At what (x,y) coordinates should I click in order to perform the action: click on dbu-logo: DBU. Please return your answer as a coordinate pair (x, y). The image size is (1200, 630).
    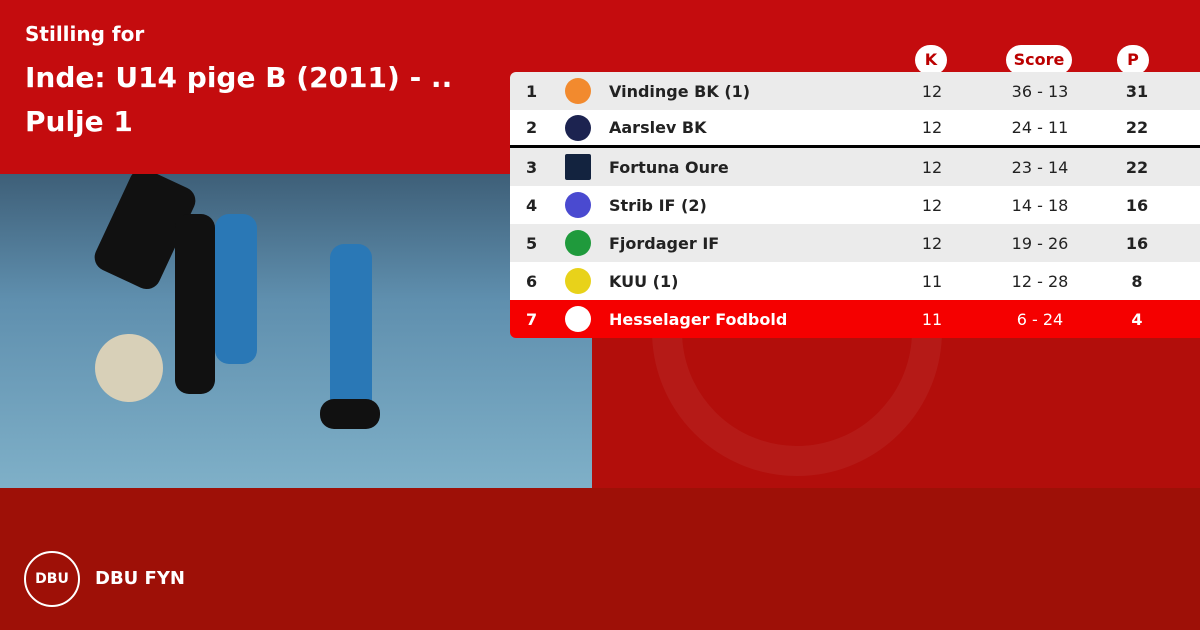
    Looking at the image, I should click on (52, 579).